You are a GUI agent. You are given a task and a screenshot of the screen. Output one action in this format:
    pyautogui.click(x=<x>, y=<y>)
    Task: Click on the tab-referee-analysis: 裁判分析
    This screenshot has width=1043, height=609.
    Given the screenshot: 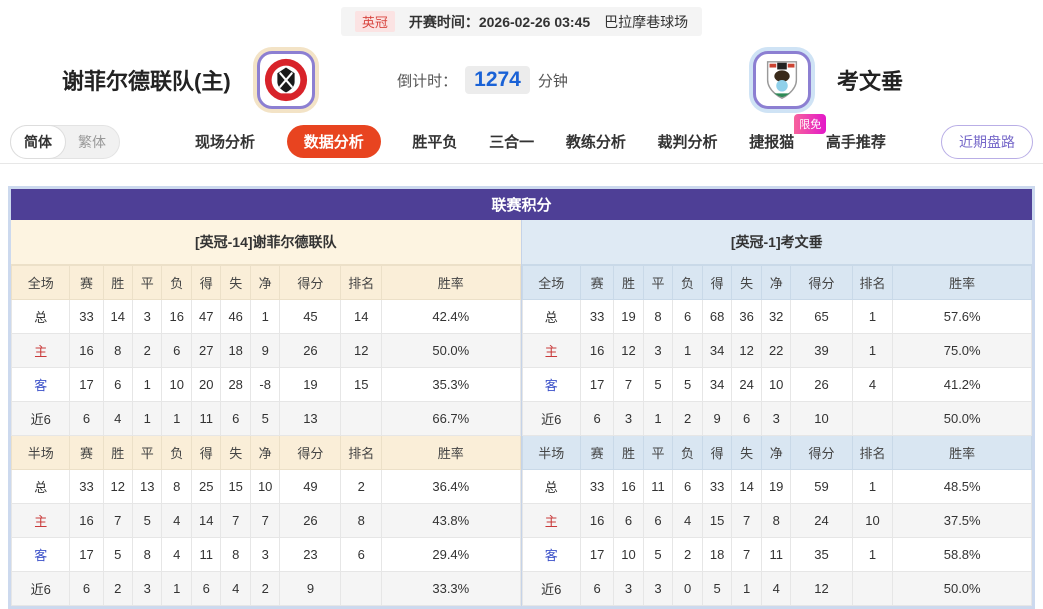 What is the action you would take?
    pyautogui.click(x=687, y=142)
    